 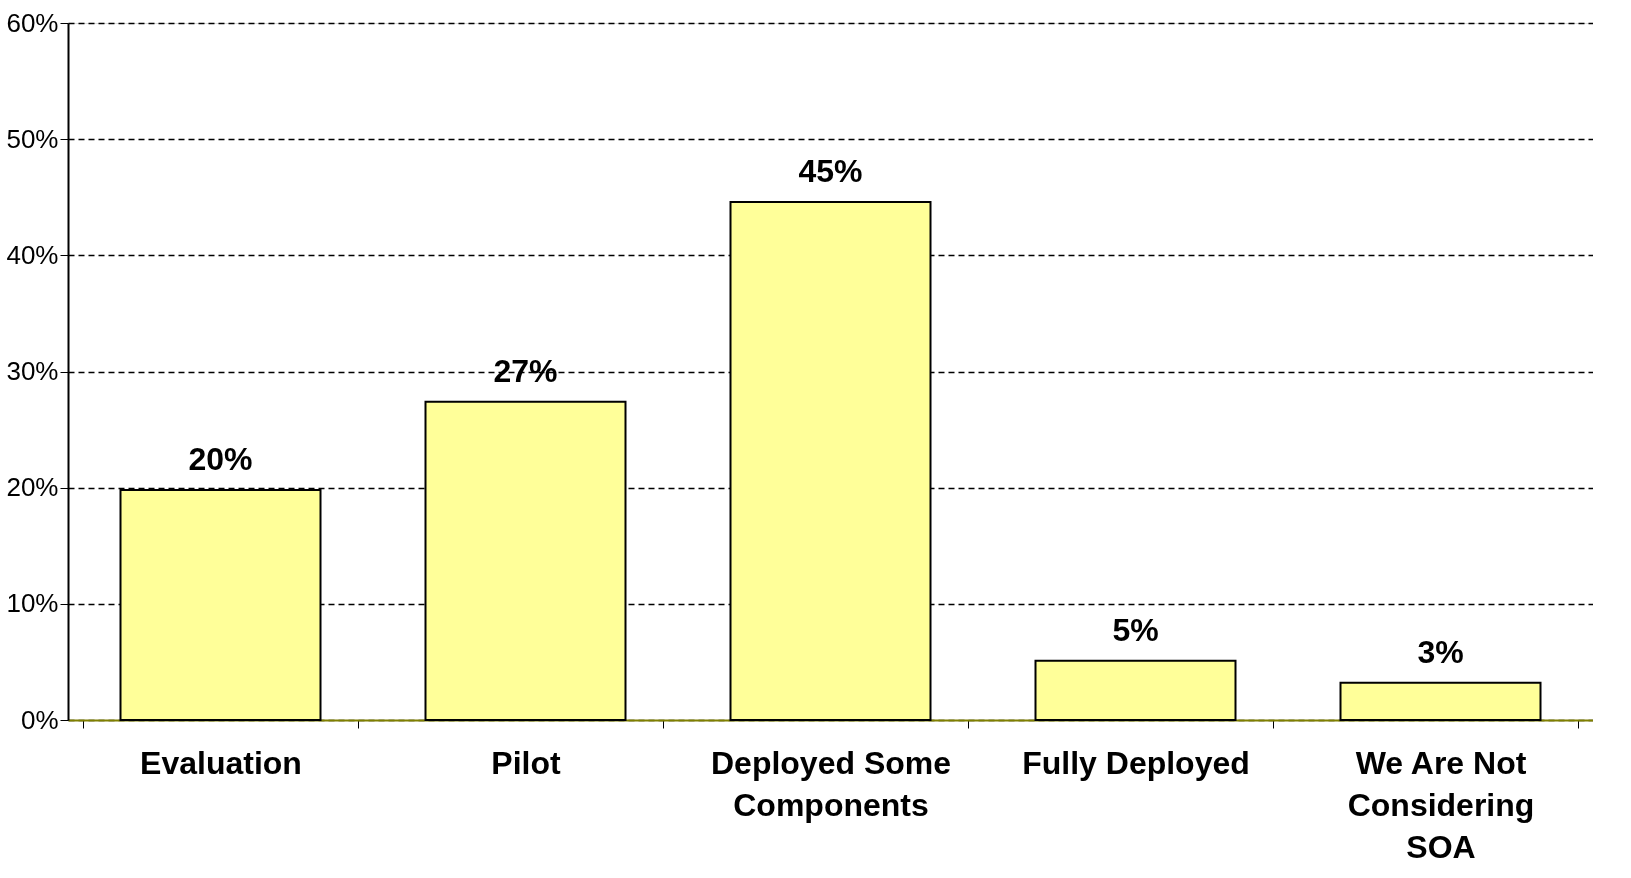 I want to click on x-tick-label: Evaluation, so click(x=221, y=762).